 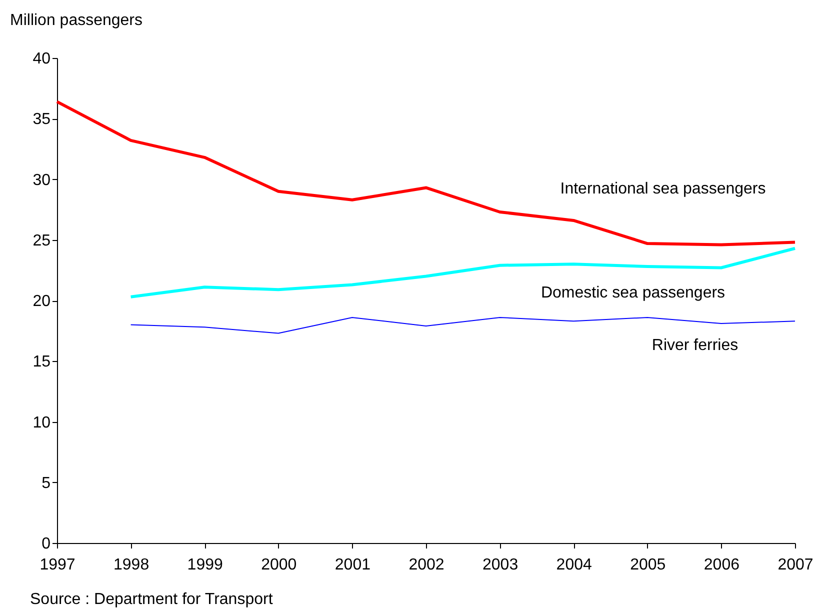 I want to click on x-tick-label: 1998, so click(x=132, y=565).